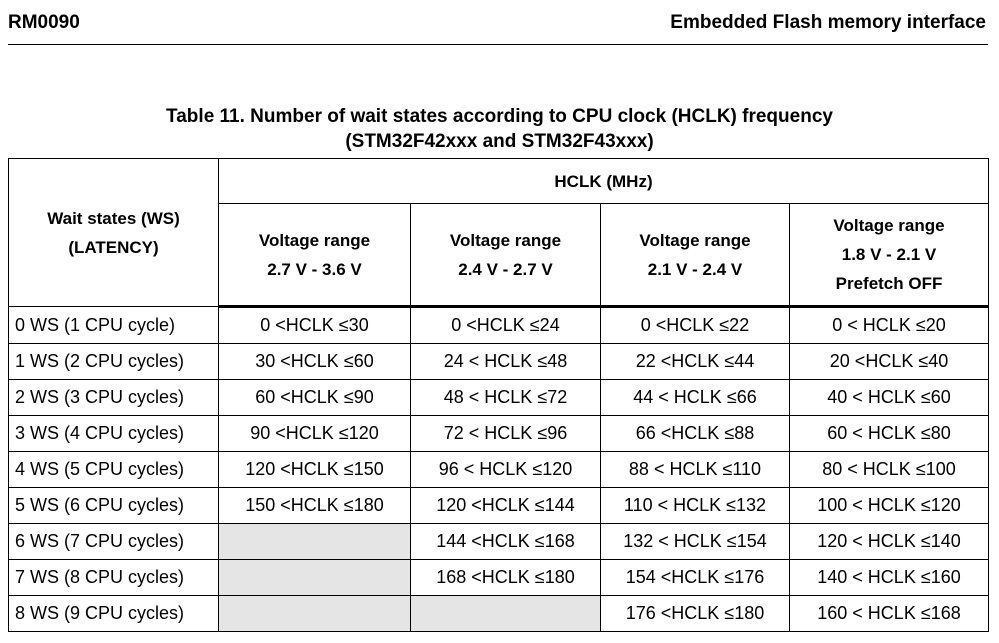  Describe the element at coordinates (505, 361) in the screenshot. I see `table-cell: 24 < HCLK ≤48` at that location.